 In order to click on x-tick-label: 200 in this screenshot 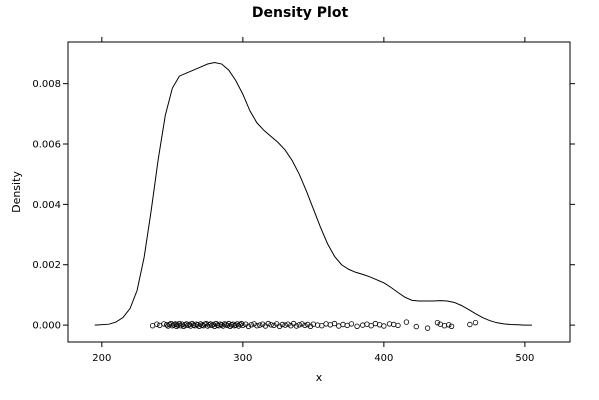, I will do `click(101, 358)`.